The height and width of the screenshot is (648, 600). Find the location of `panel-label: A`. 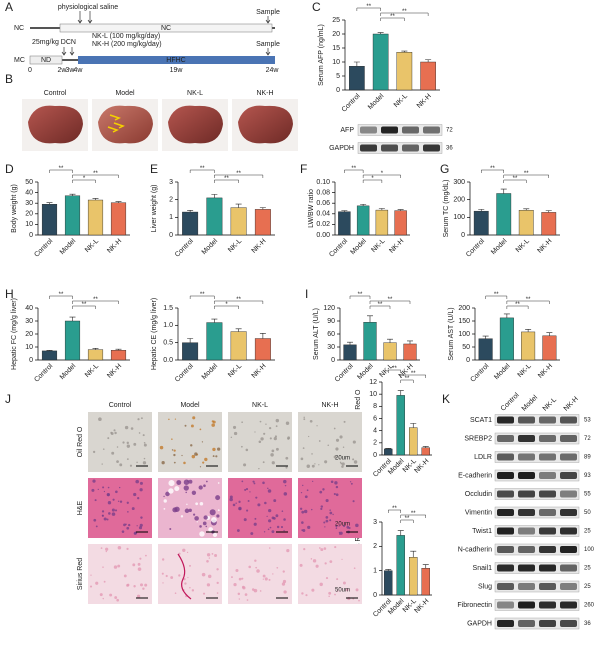

panel-label: A is located at coordinates (9, 7).